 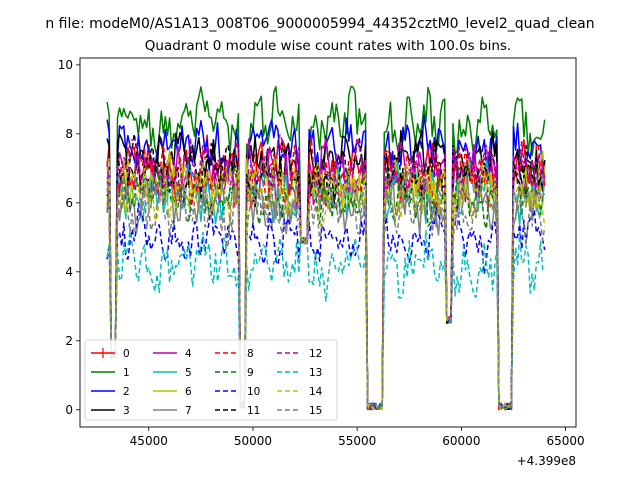 What do you see at coordinates (69, 203) in the screenshot?
I see `y-tick-label: 6` at bounding box center [69, 203].